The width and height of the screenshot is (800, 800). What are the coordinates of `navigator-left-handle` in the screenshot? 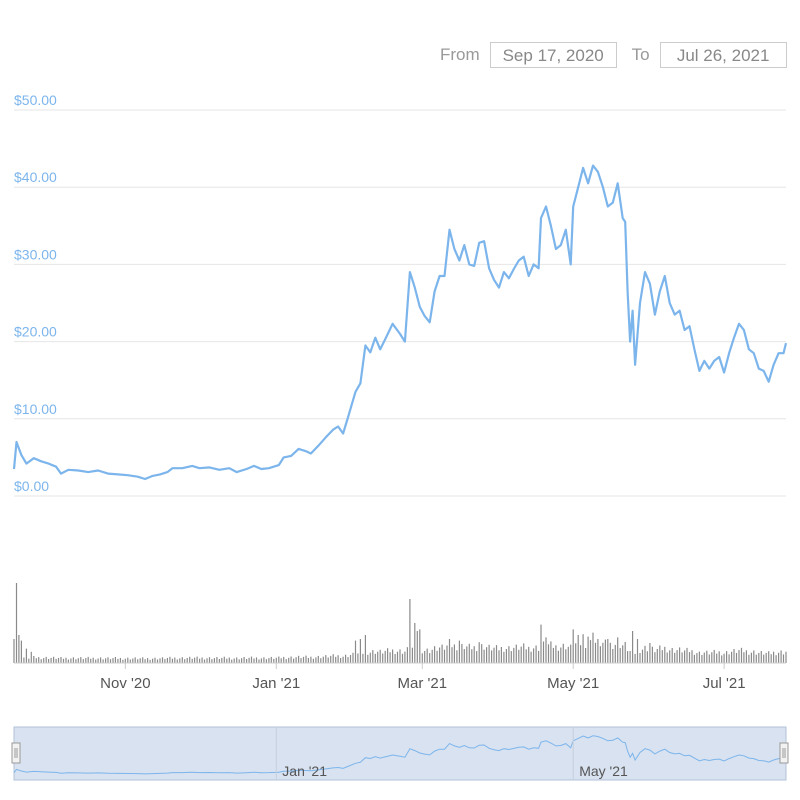 It's located at (16, 753).